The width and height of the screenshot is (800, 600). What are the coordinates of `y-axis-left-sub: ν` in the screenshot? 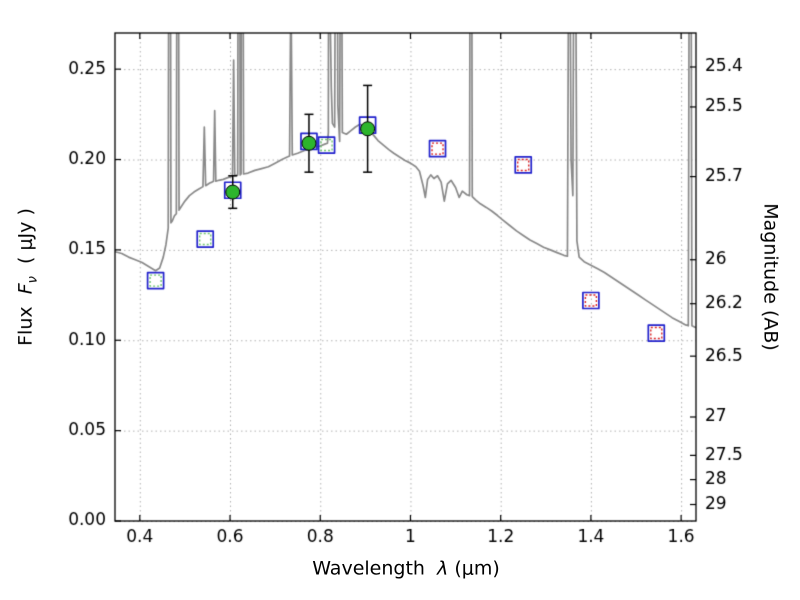 It's located at (33, 280).